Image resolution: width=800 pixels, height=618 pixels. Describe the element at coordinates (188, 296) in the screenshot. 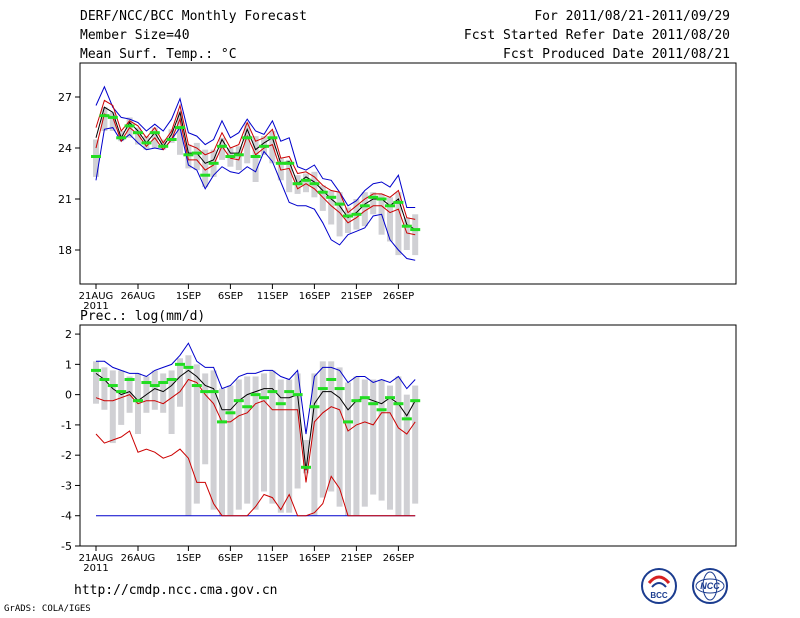

I see `temp-x-tick-label-2: 1SEP` at that location.